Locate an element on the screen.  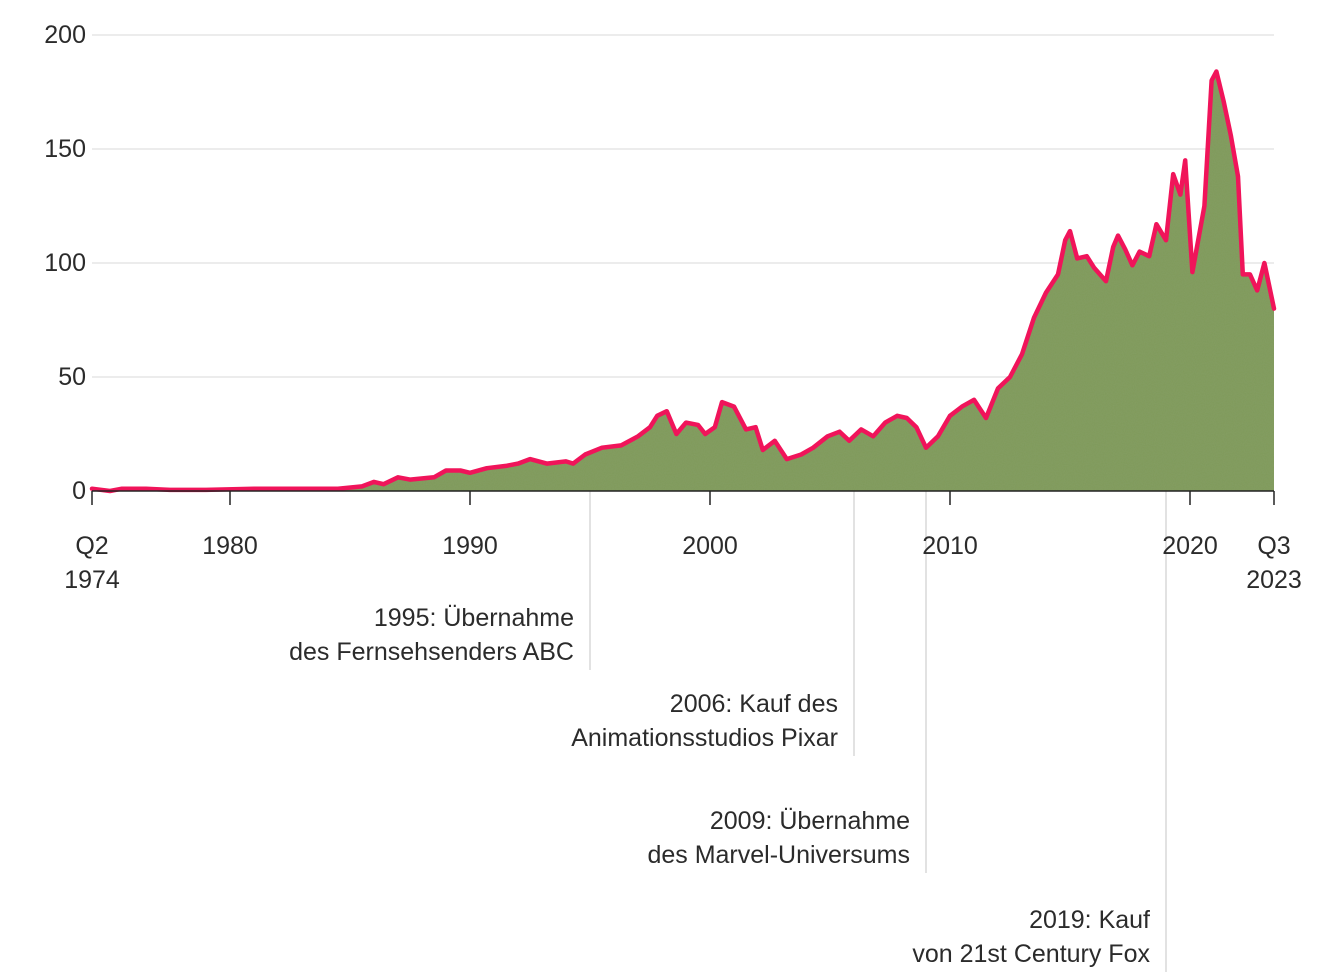
x-tick-label-3: 2000 is located at coordinates (710, 546).